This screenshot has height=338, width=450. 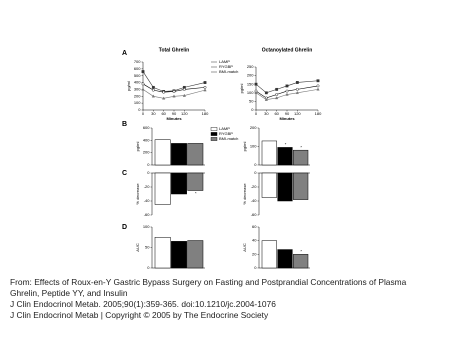 I want to click on panel-label: A, so click(x=124, y=53).